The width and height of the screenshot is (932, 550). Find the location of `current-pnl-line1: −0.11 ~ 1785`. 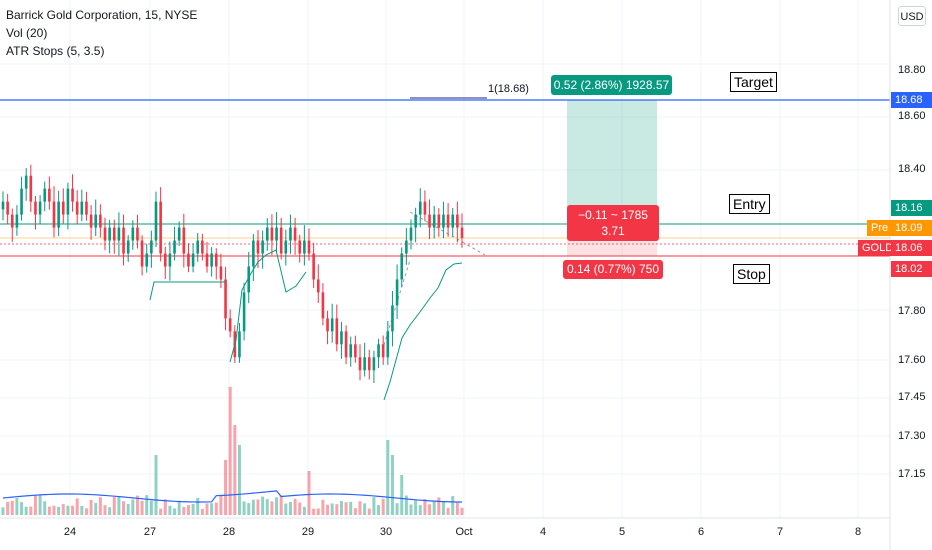

current-pnl-line1: −0.11 ~ 1785 is located at coordinates (613, 215).